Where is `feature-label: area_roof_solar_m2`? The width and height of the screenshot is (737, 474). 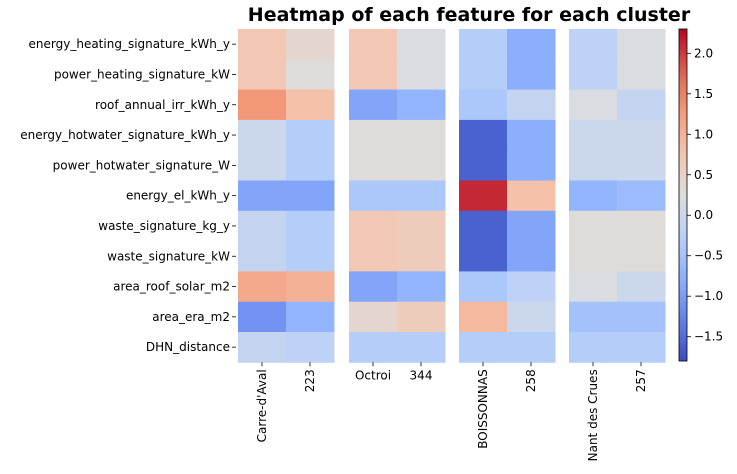
feature-label: area_roof_solar_m2 is located at coordinates (171, 287).